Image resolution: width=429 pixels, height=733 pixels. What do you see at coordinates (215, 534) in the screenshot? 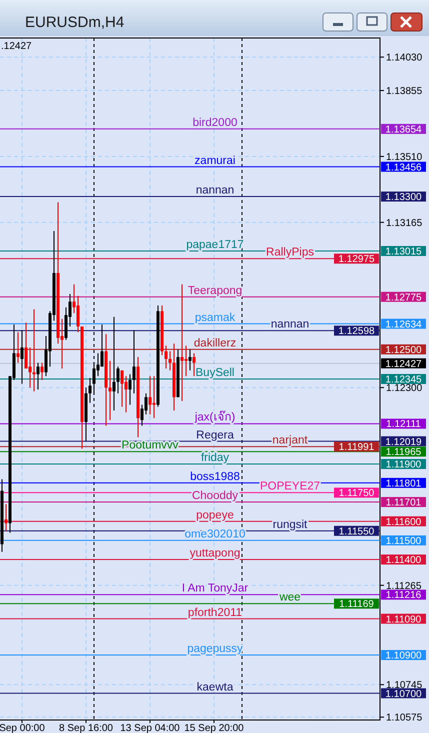
I see `annotation: ome302010` at bounding box center [215, 534].